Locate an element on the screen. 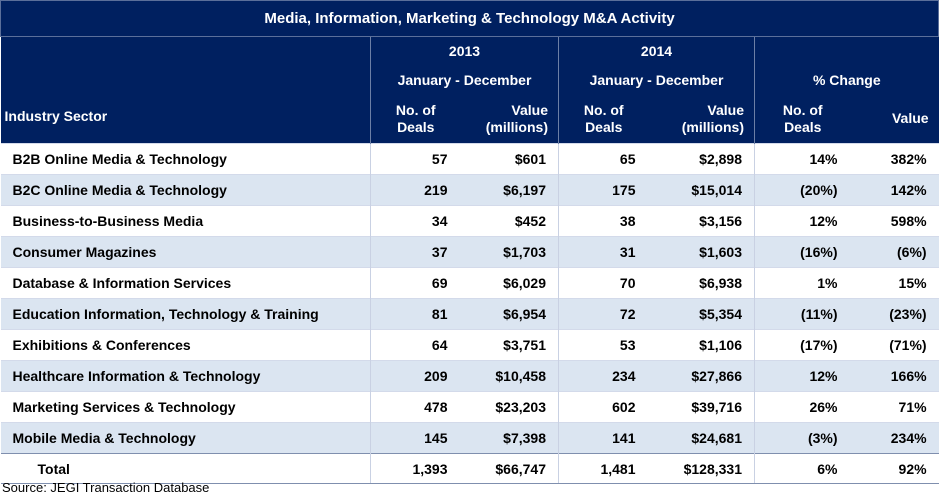  value-2014: $39,716 is located at coordinates (701, 407).